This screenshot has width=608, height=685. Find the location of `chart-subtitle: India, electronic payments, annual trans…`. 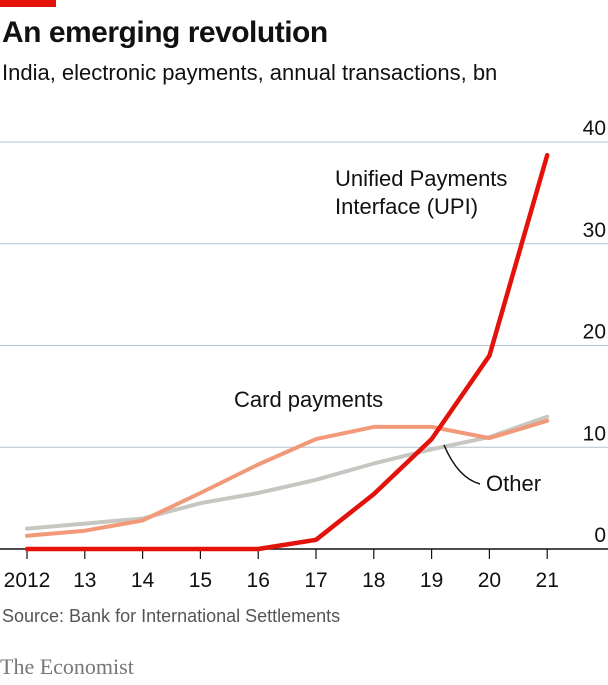

chart-subtitle: India, electronic payments, annual trans… is located at coordinates (250, 72).